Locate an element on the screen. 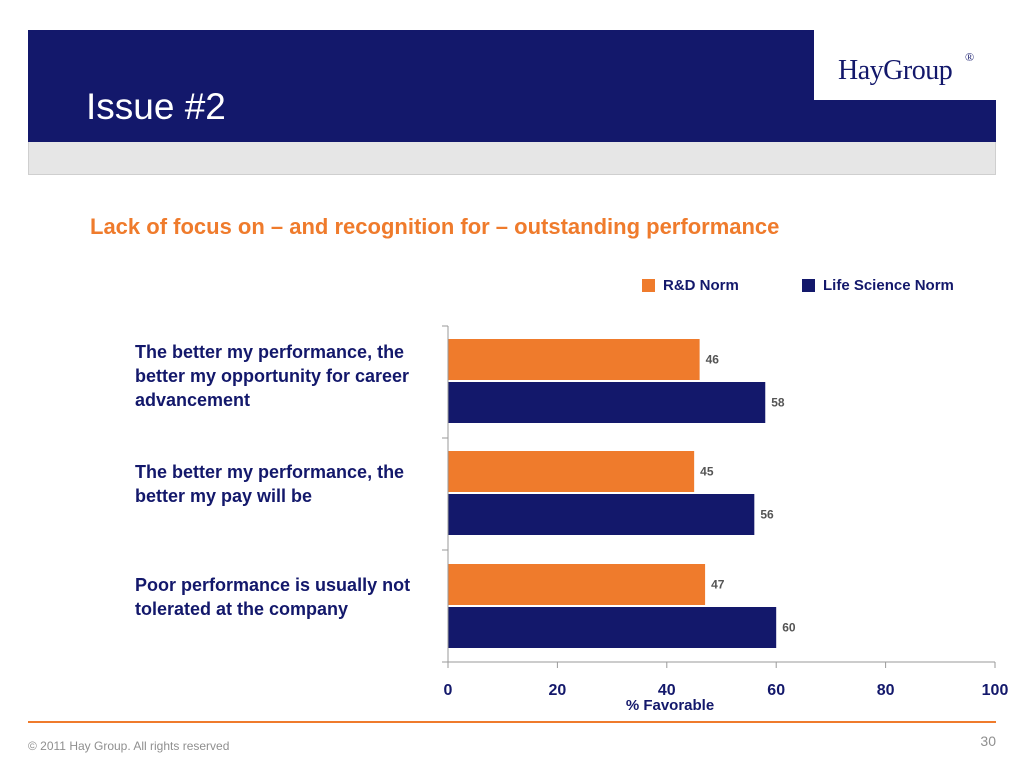  footer-divider is located at coordinates (512, 722).